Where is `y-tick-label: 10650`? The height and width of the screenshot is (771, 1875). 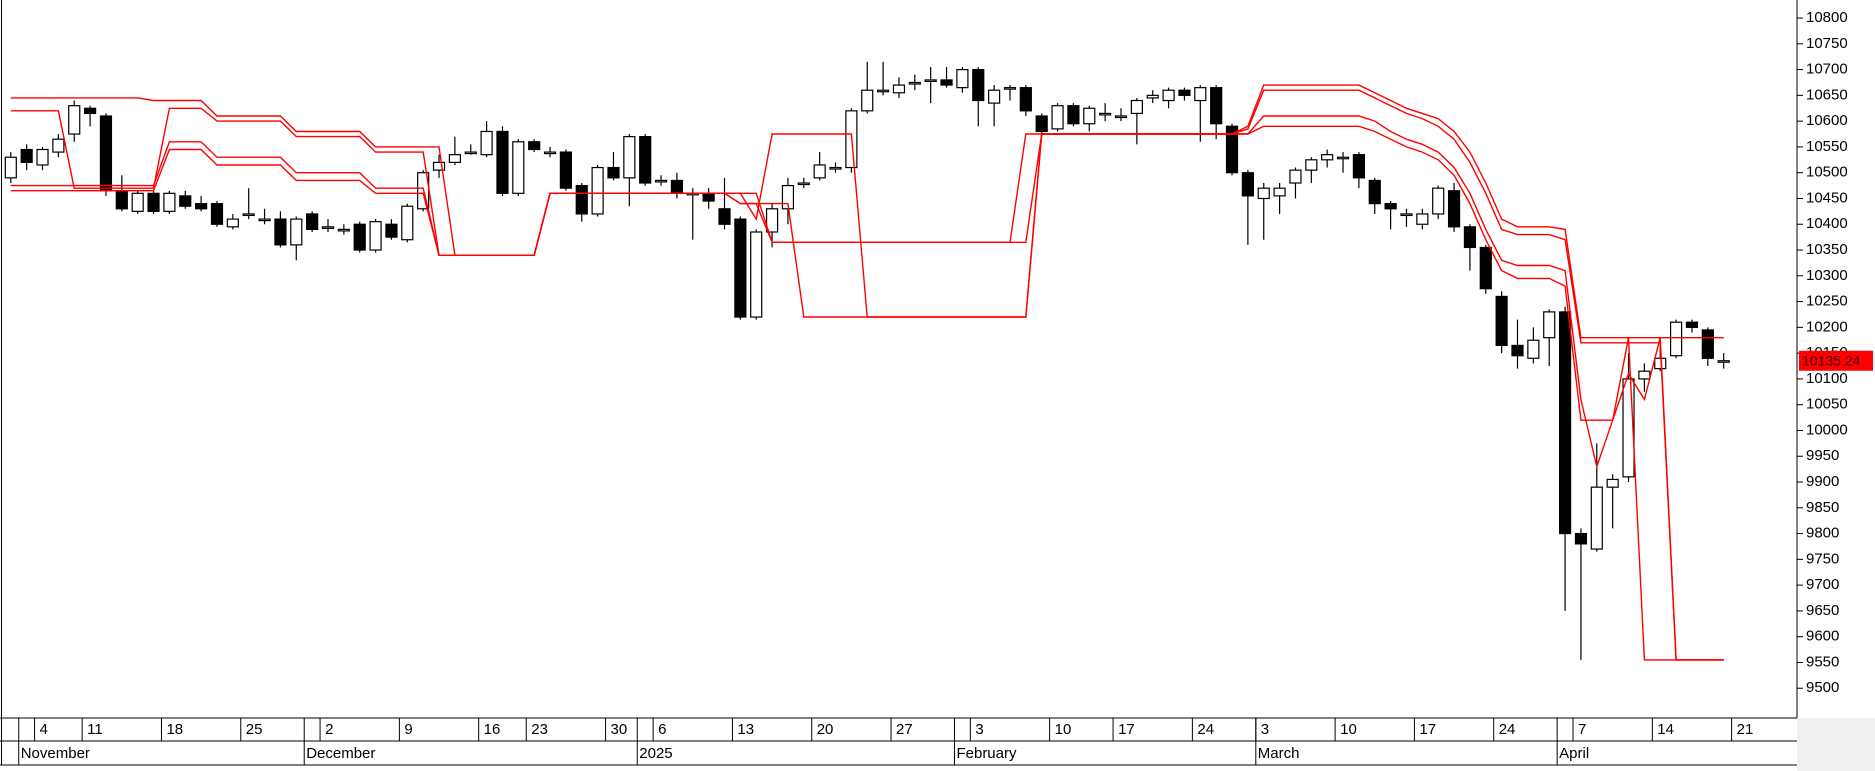
y-tick-label: 10650 is located at coordinates (1827, 94).